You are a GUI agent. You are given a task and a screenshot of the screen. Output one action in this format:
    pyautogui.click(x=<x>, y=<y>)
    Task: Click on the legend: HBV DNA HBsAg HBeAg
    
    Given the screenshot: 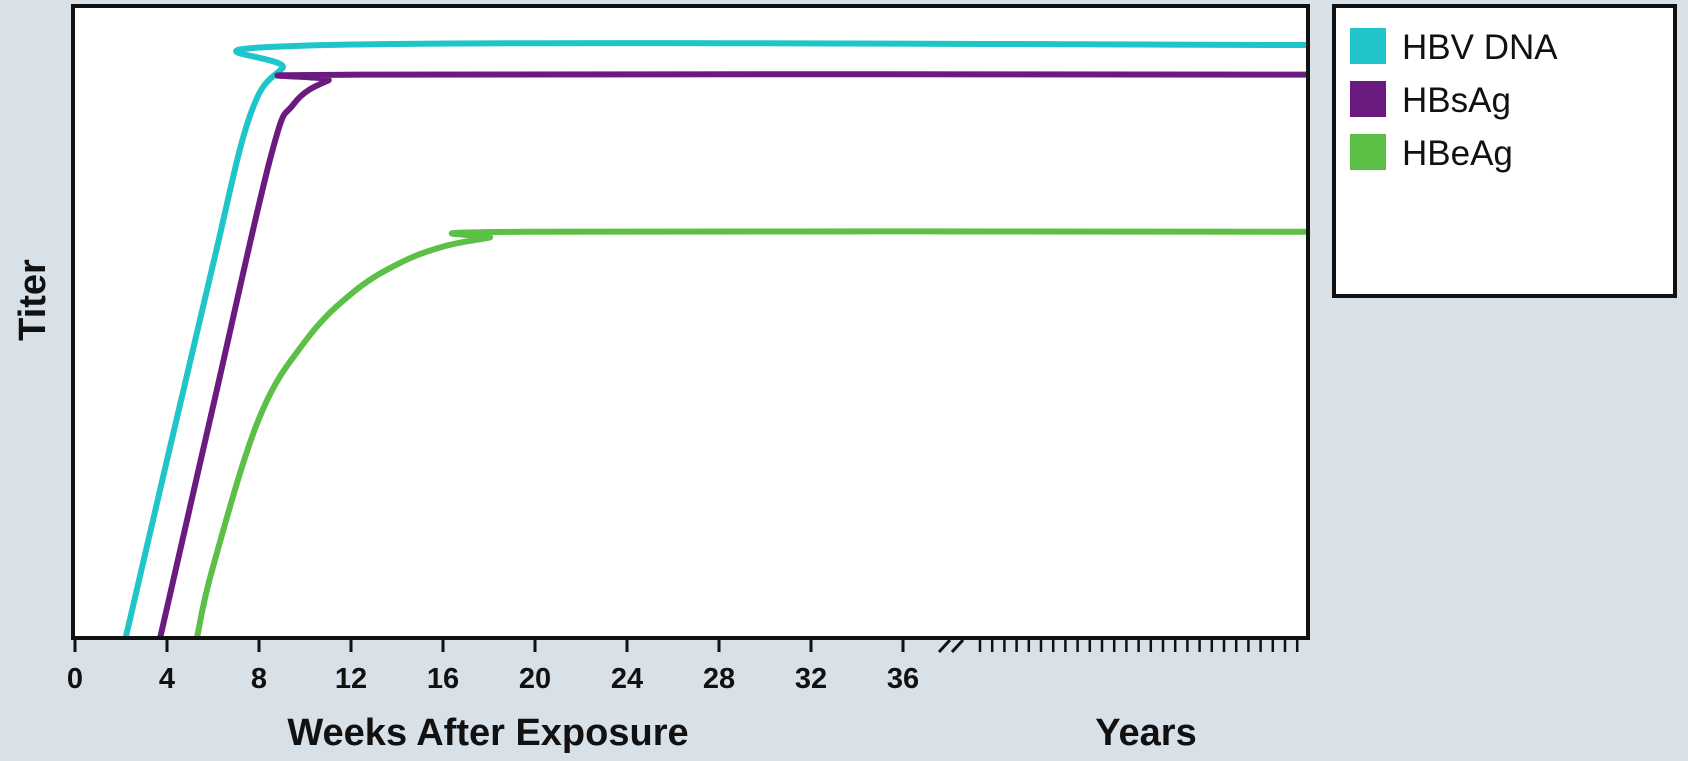 What is the action you would take?
    pyautogui.click(x=1504, y=151)
    